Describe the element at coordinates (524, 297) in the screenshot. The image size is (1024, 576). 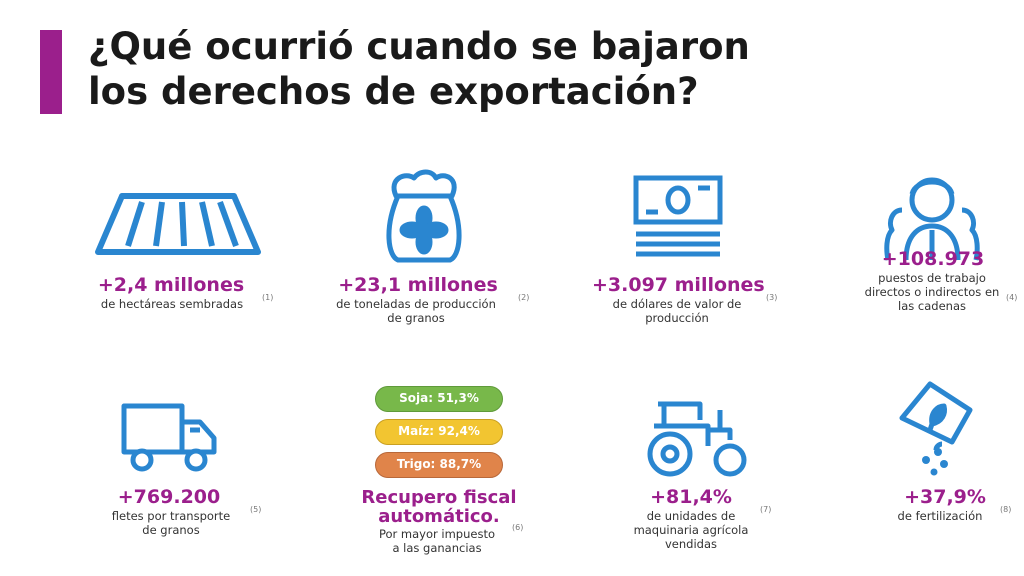
I see `tons-note: (2)` at that location.